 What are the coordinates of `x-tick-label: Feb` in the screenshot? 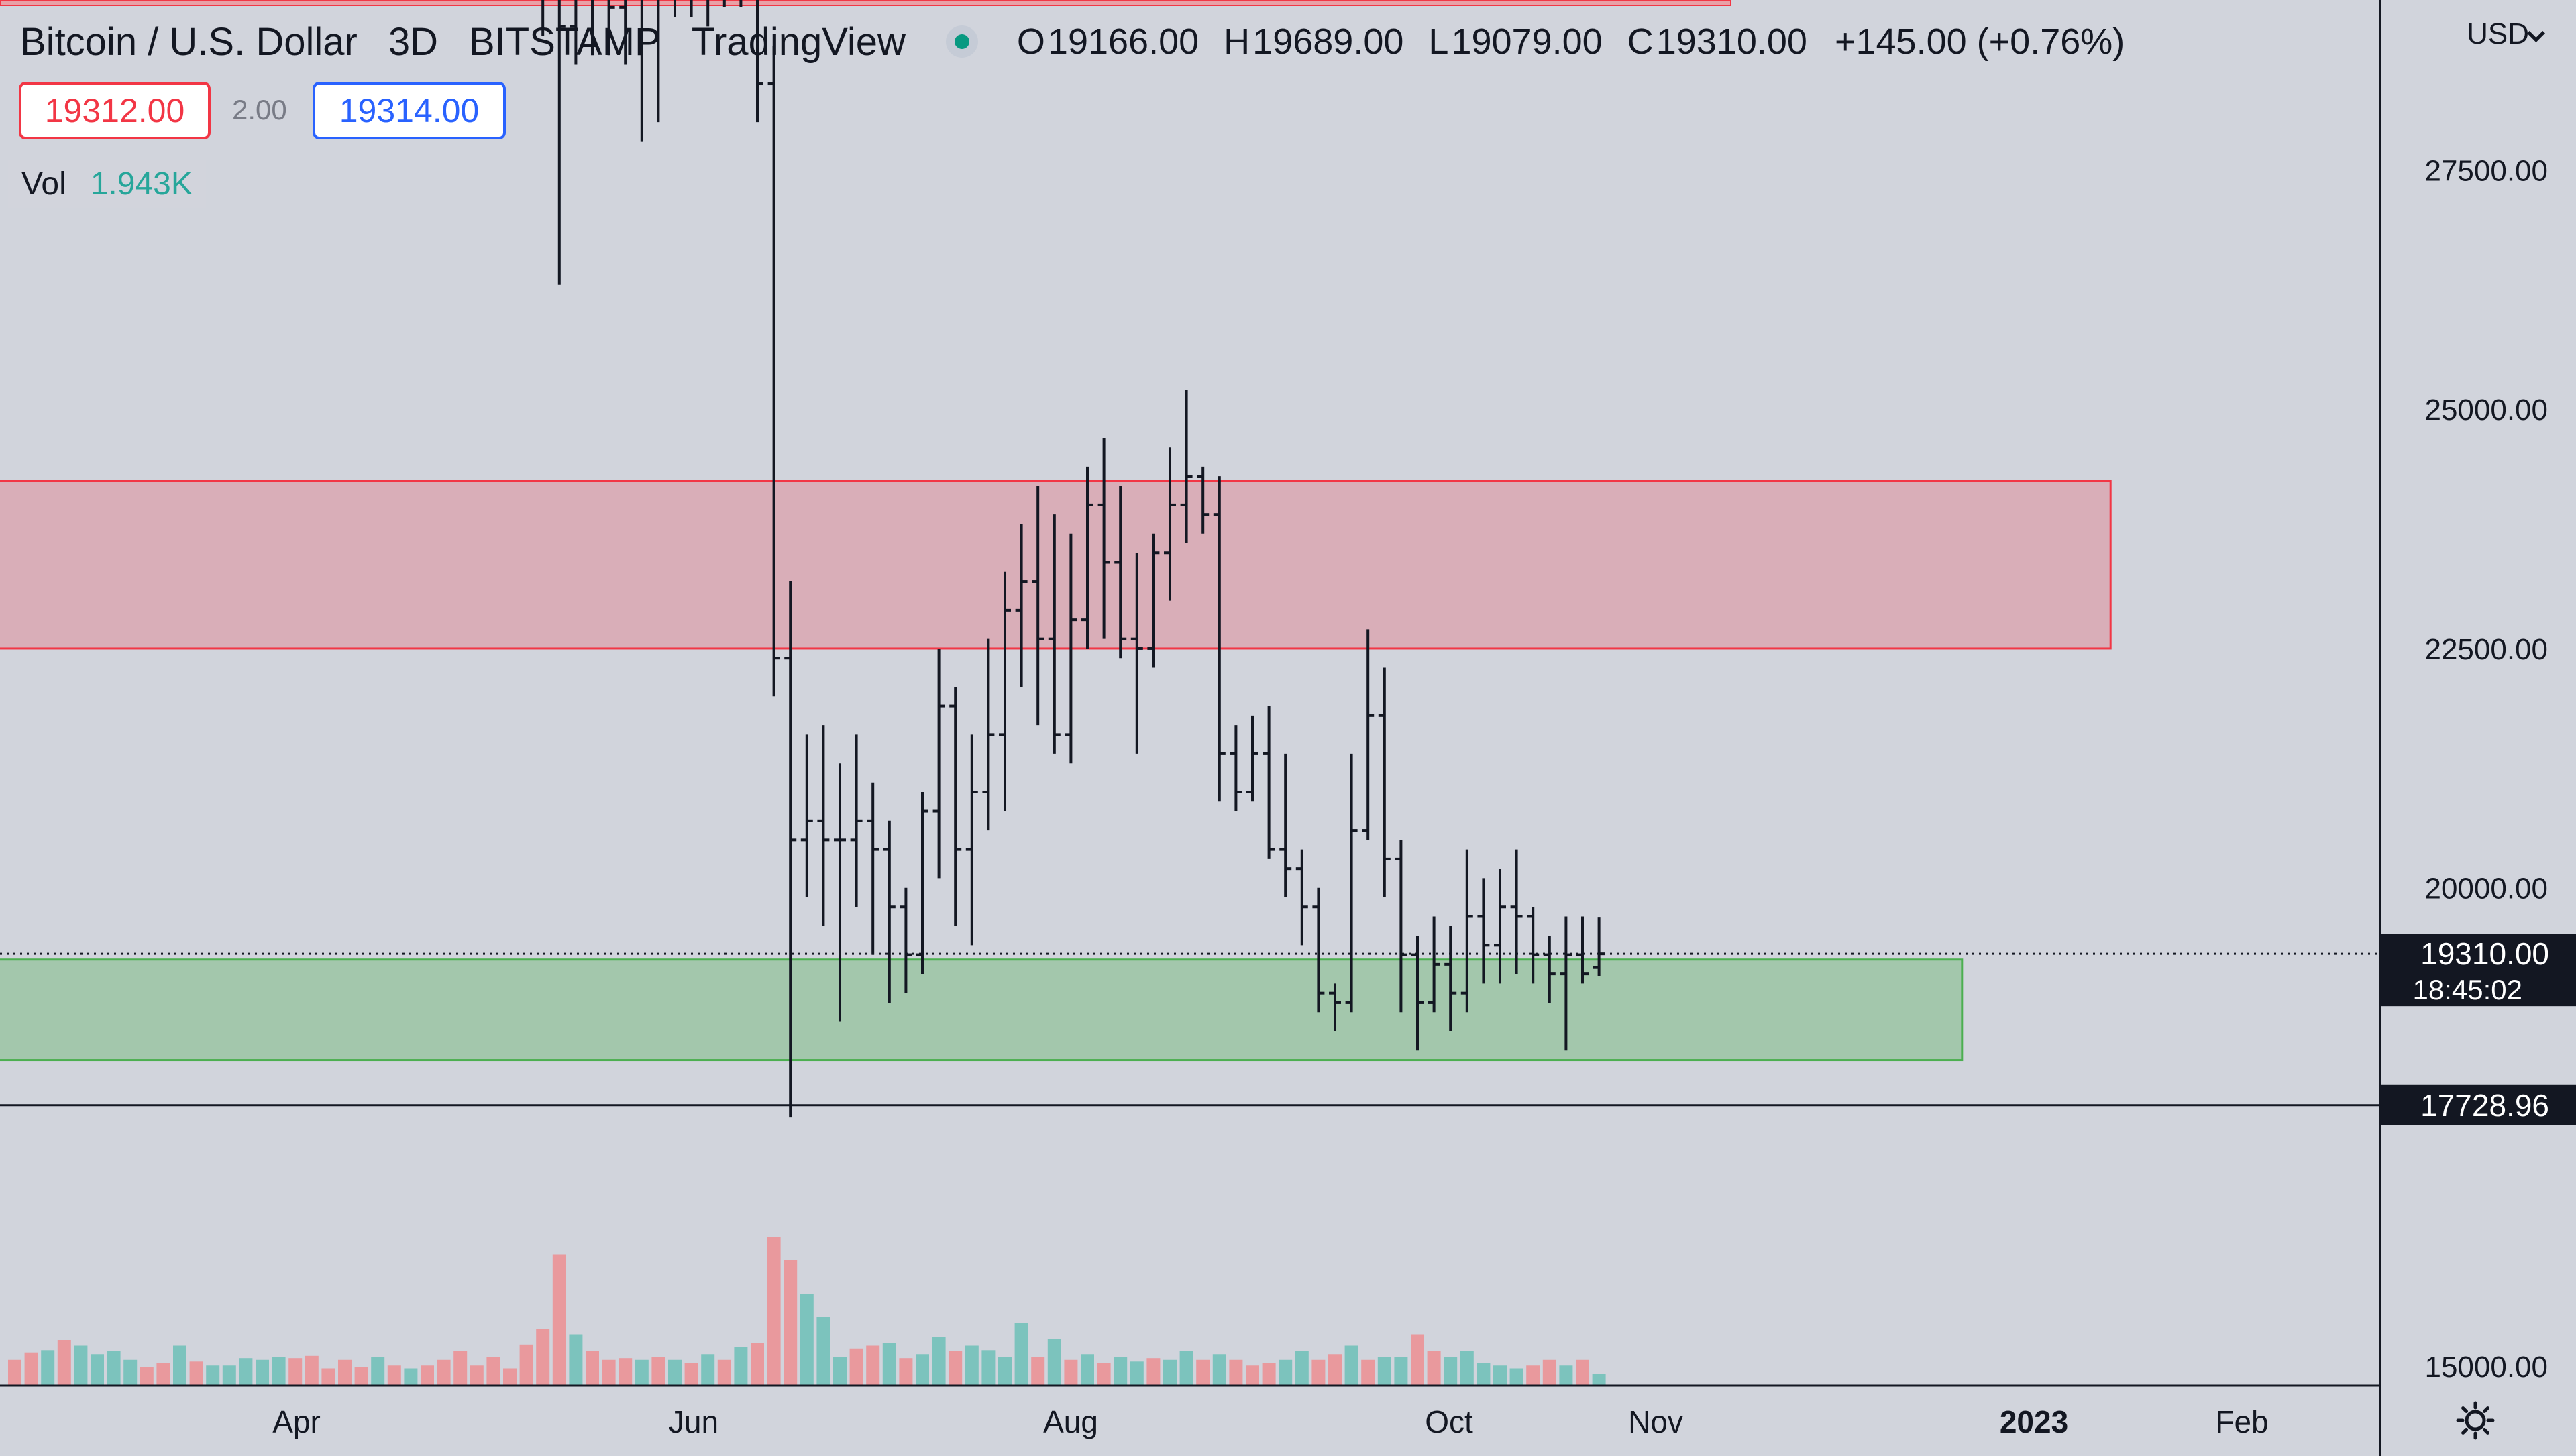 It's located at (2241, 1421).